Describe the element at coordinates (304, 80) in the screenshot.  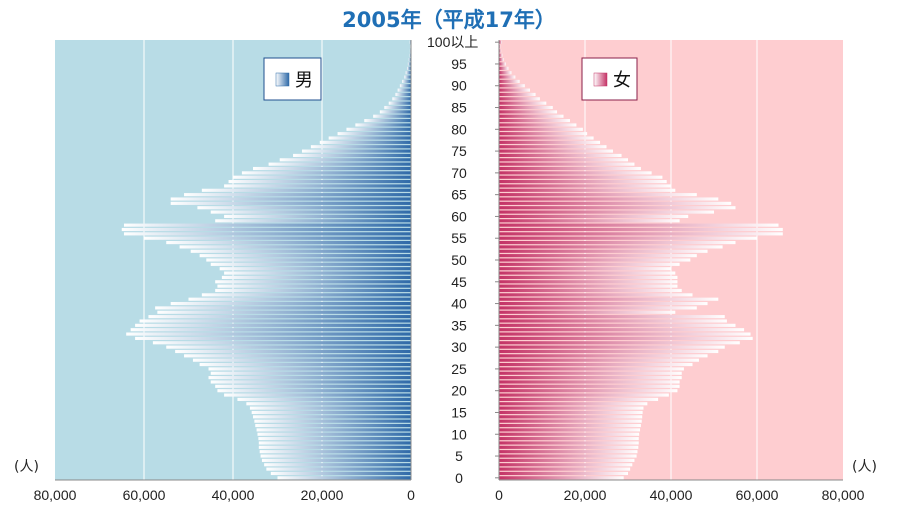
I see `male-legend-label: 男` at that location.